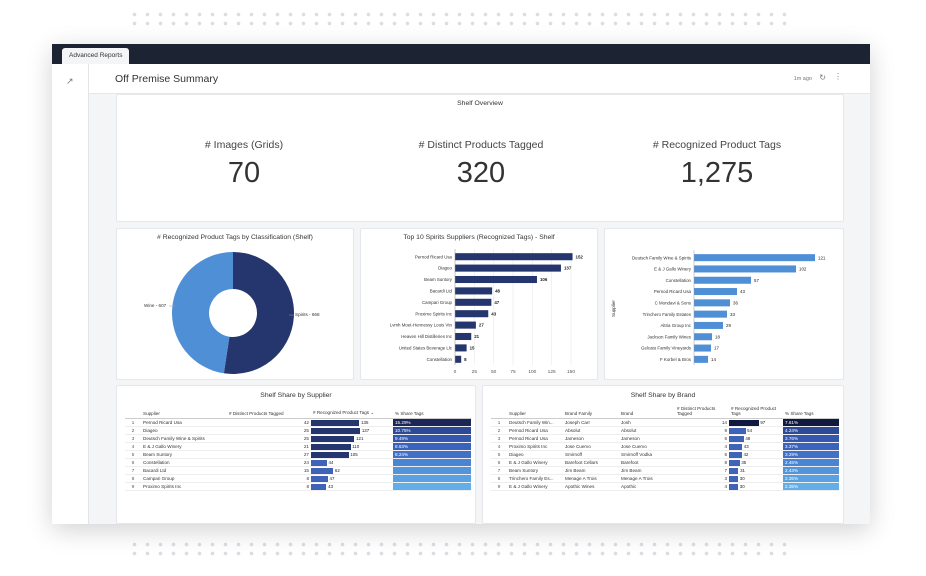  Describe the element at coordinates (756, 422) in the screenshot. I see `tags-bar-cell: 97` at that location.